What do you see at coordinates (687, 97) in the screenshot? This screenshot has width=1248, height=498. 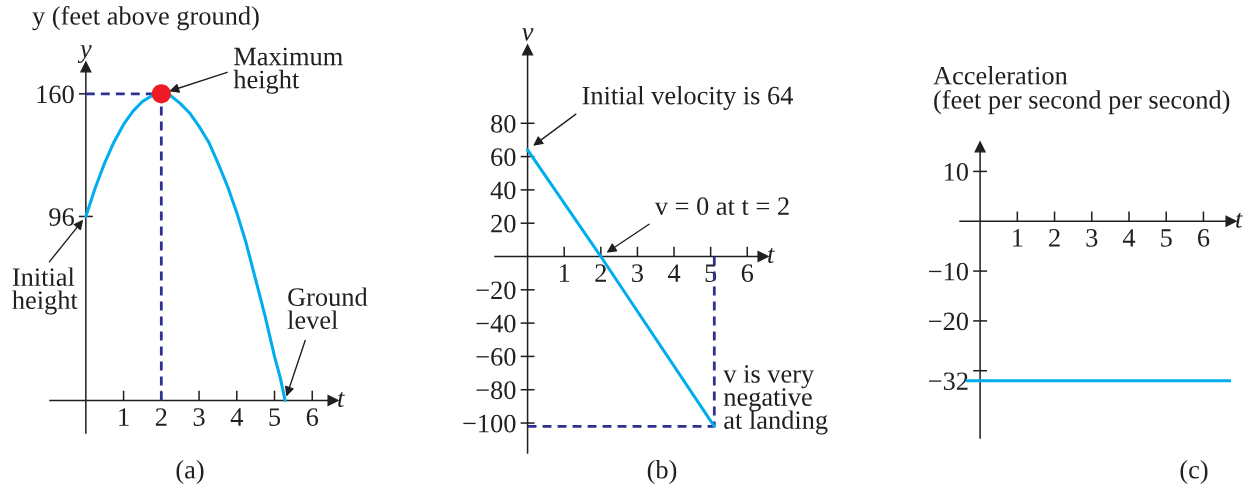 I see `annotation: Initial velocity is 64` at bounding box center [687, 97].